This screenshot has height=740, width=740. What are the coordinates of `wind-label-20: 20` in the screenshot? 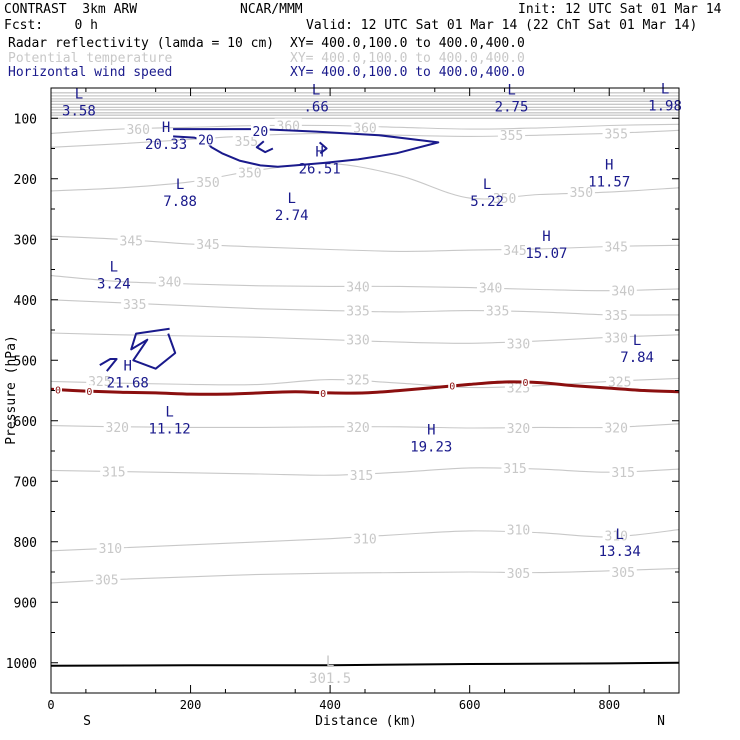 It's located at (261, 132).